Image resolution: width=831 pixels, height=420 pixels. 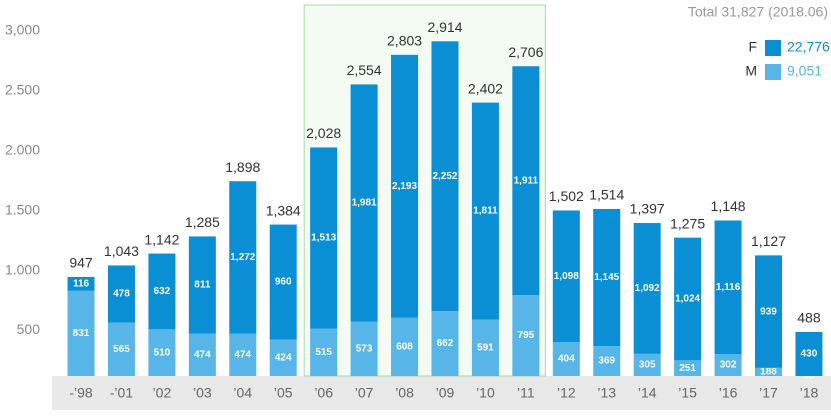 What do you see at coordinates (22, 30) in the screenshot?
I see `y-tick-label: 3,000` at bounding box center [22, 30].